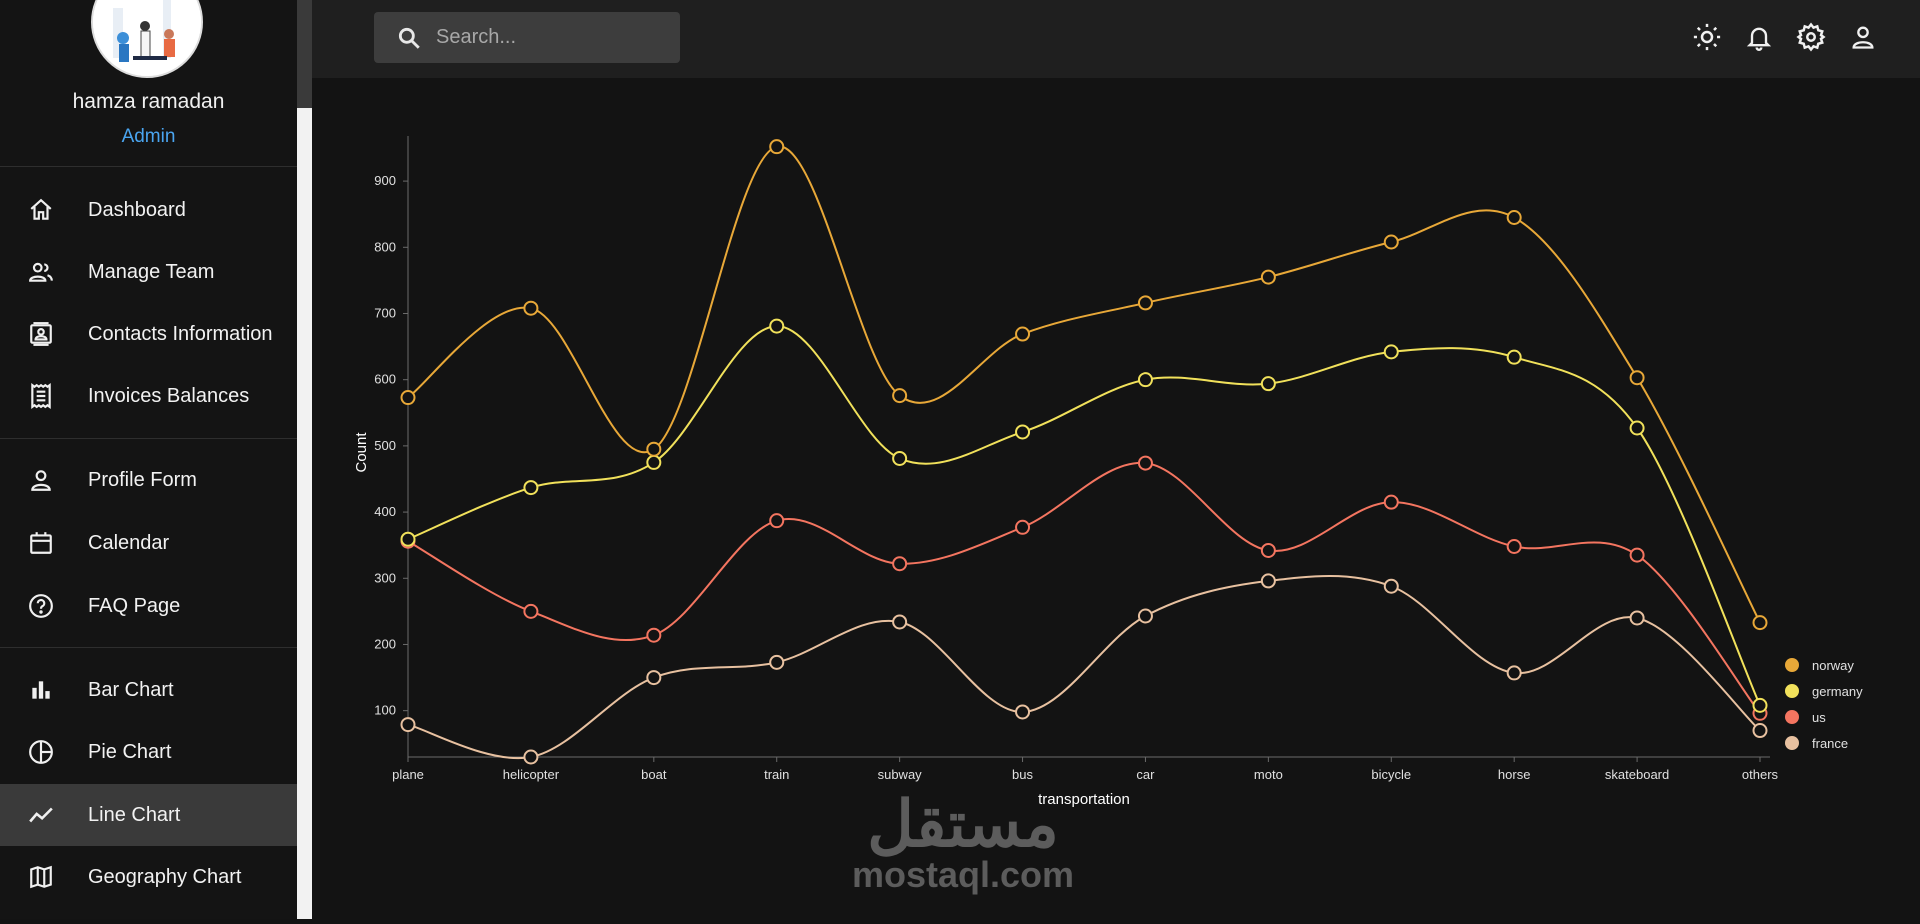 The width and height of the screenshot is (1920, 924). What do you see at coordinates (129, 542) in the screenshot?
I see `sidebar-item-label: Calendar` at bounding box center [129, 542].